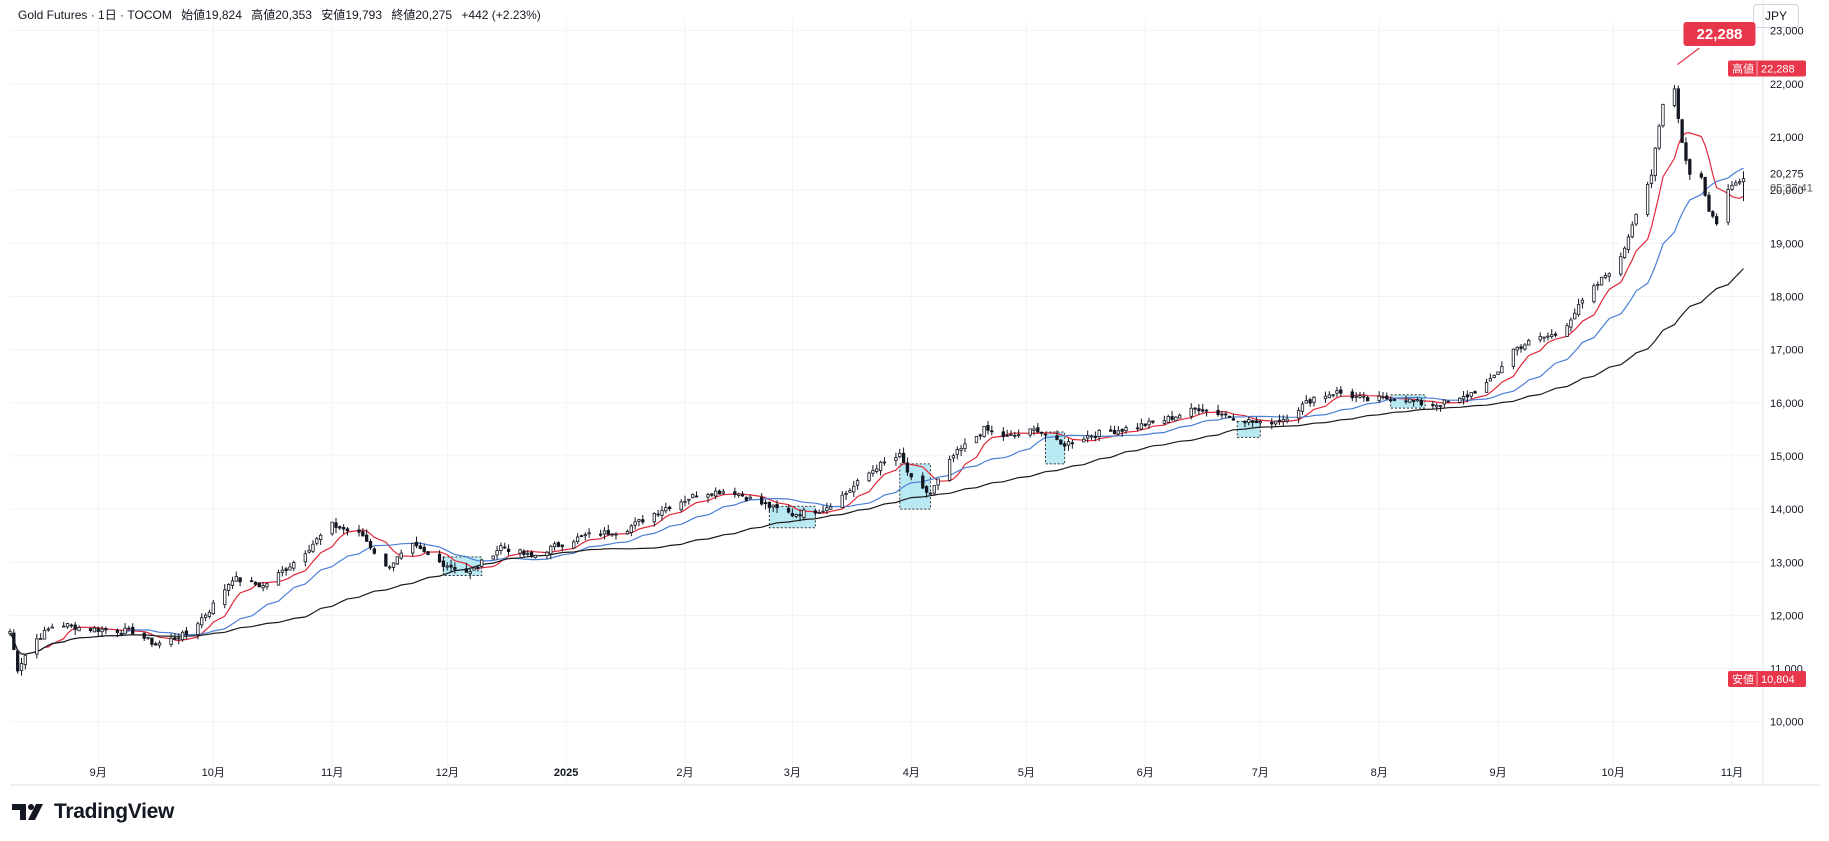 The height and width of the screenshot is (841, 1829). Describe the element at coordinates (1743, 679) in the screenshot. I see `low-badge-label: 安値` at that location.